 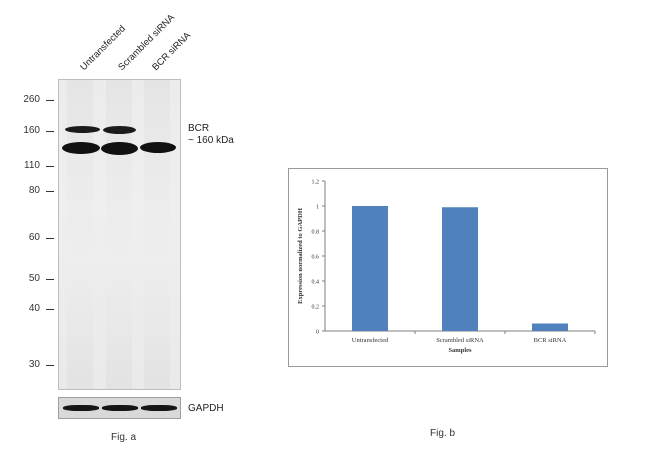 I want to click on y-tick-label: 1.2, so click(x=316, y=183).